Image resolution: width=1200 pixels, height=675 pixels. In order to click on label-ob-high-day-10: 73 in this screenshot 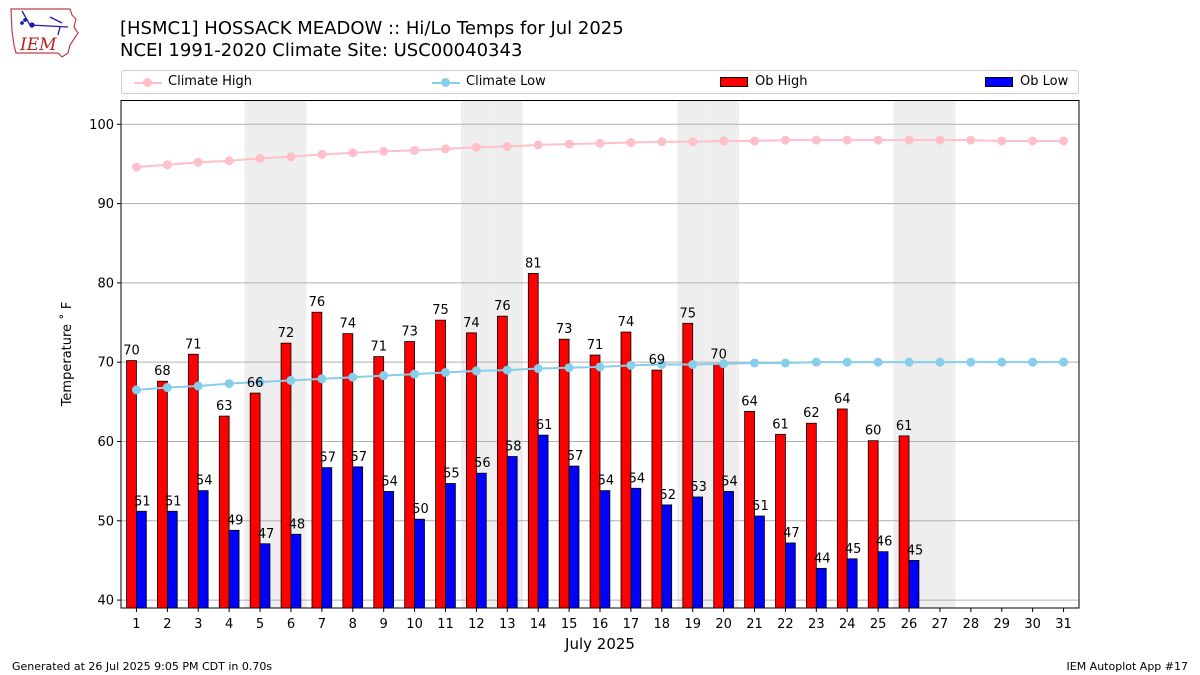, I will do `click(409, 332)`.